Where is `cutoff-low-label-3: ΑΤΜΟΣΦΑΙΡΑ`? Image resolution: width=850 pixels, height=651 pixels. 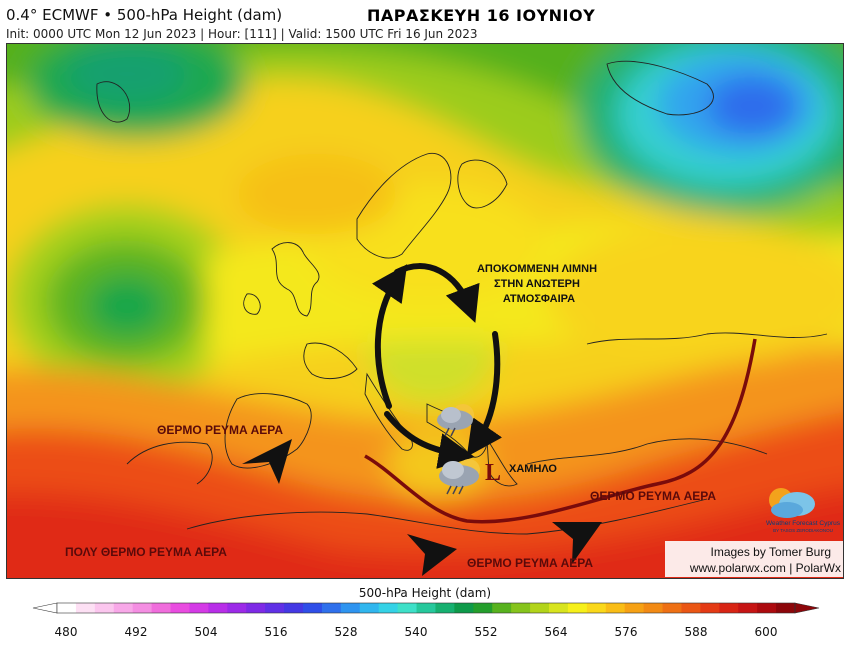 cutoff-low-label-3: ΑΤΜΟΣΦΑΙΡΑ is located at coordinates (539, 299).